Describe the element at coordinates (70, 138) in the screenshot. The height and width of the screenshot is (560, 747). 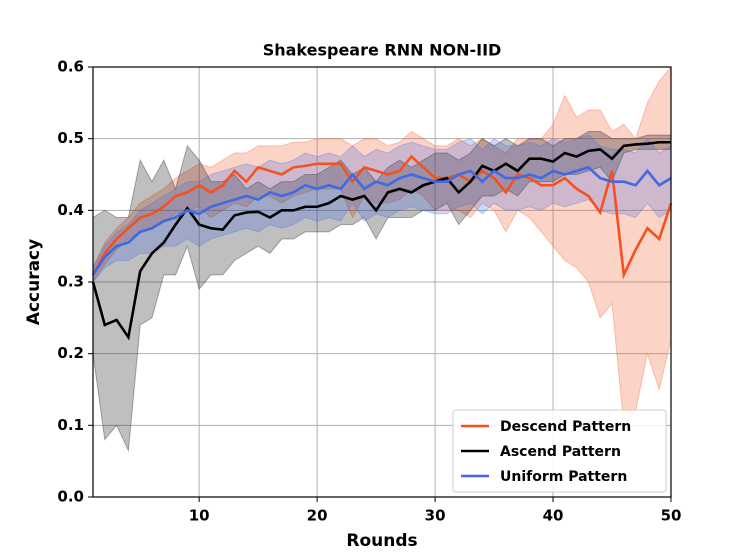
I see `y-tick-label: 0.5` at that location.